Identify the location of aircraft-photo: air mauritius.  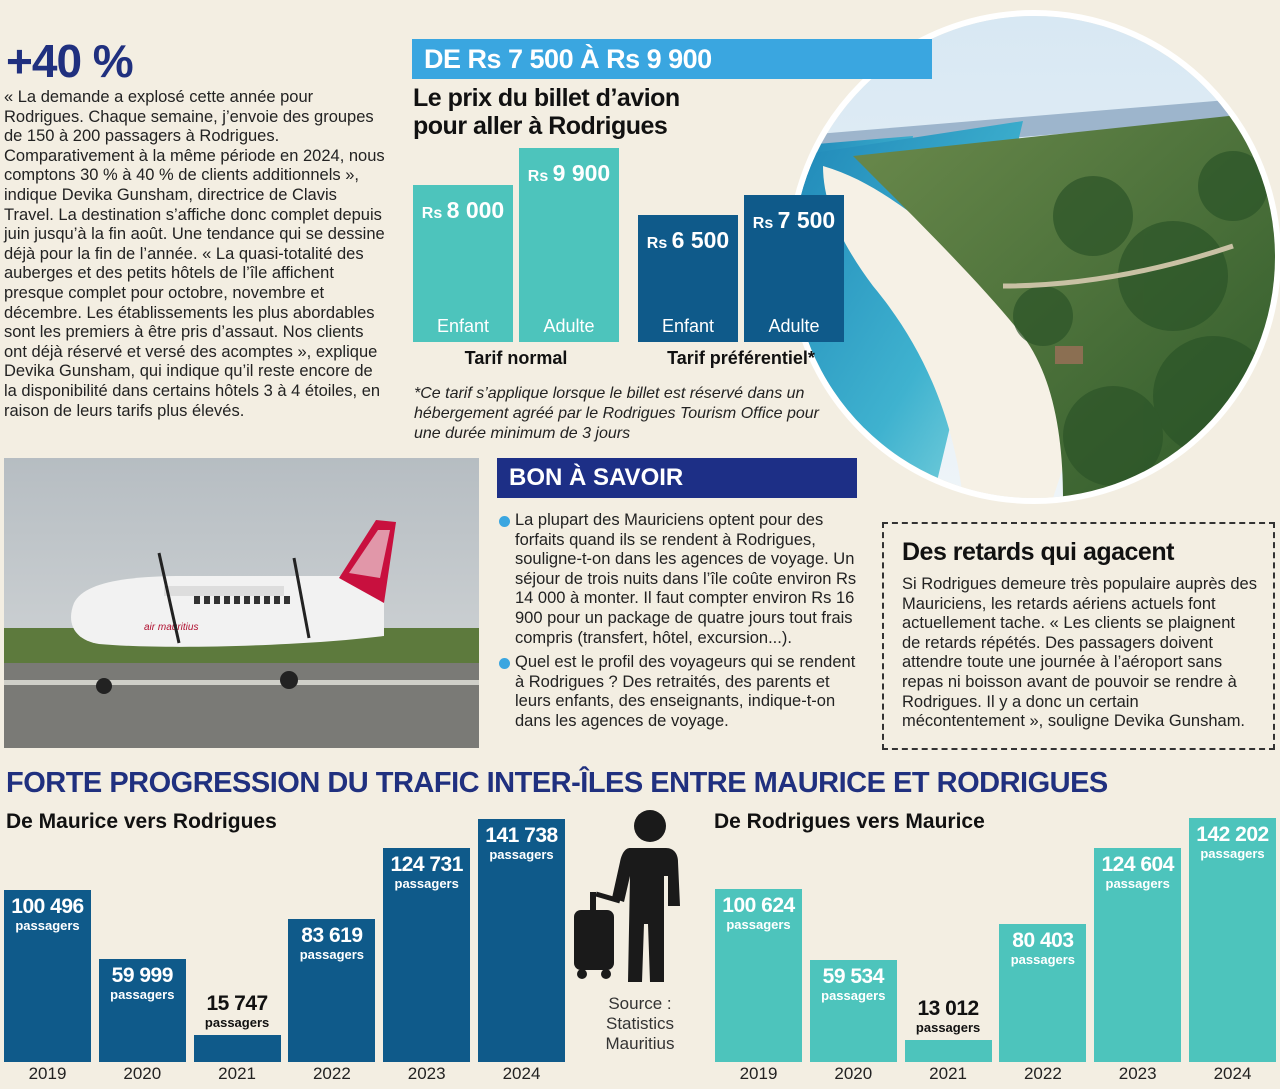
(241, 603).